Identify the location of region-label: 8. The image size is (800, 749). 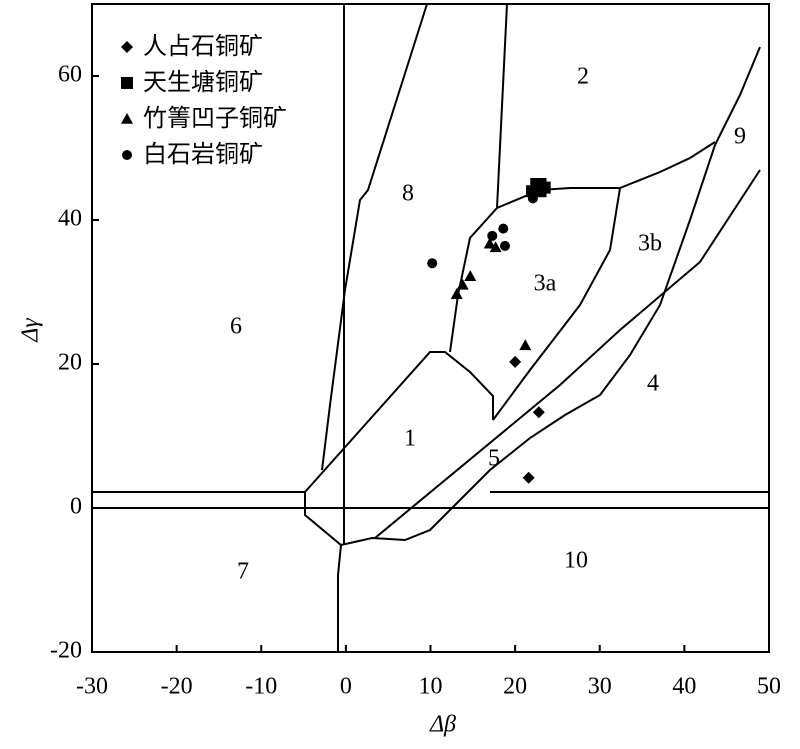
(408, 194).